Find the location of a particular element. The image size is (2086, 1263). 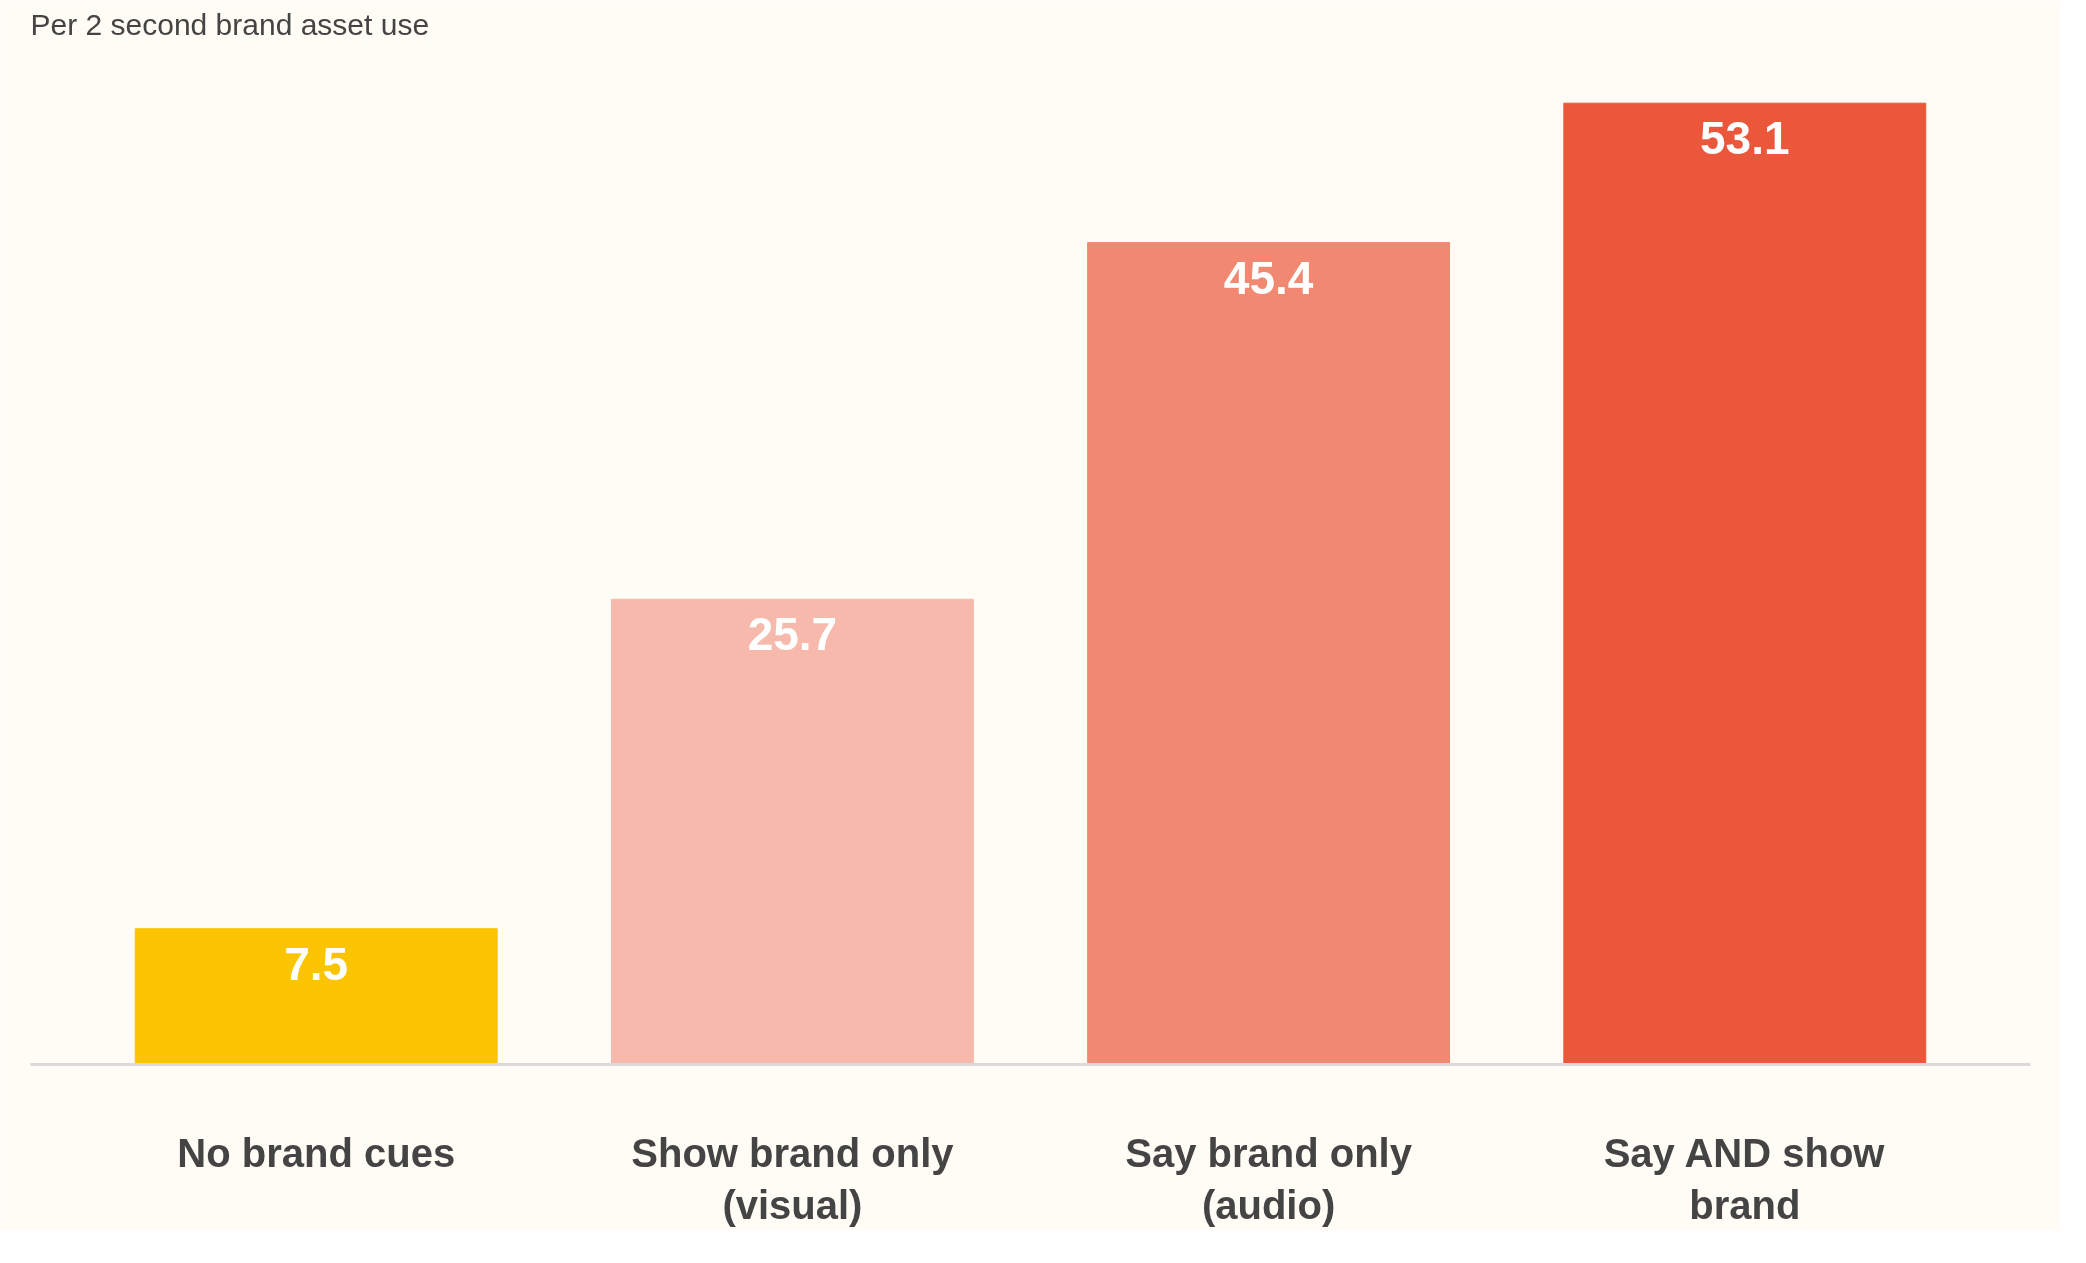

x-tick-label: Say AND show brand is located at coordinates (1744, 1179).